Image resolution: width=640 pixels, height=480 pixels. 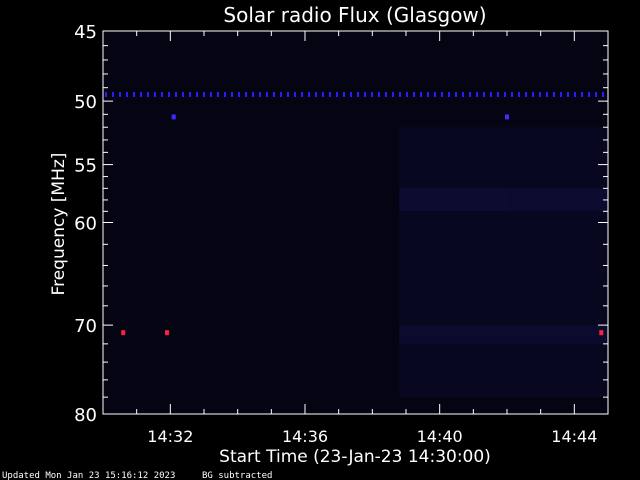 I want to click on x-tick-label: 14:36, so click(x=305, y=436).